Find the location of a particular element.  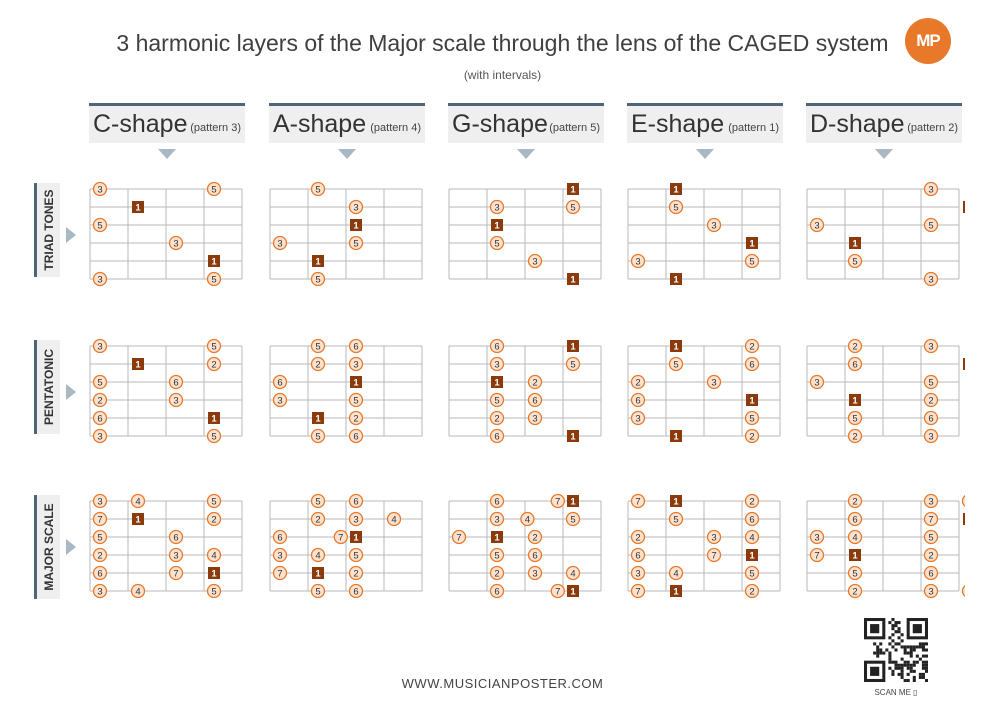

fretboard-g-shape-triad-tones: 1 3 5 1 5 3 1 is located at coordinates (525, 234).